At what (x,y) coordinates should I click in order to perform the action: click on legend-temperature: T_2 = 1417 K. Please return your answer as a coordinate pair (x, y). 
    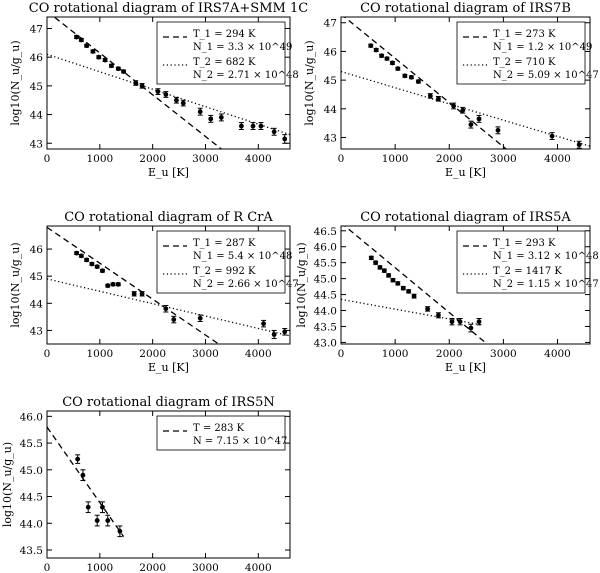
    Looking at the image, I should click on (527, 271).